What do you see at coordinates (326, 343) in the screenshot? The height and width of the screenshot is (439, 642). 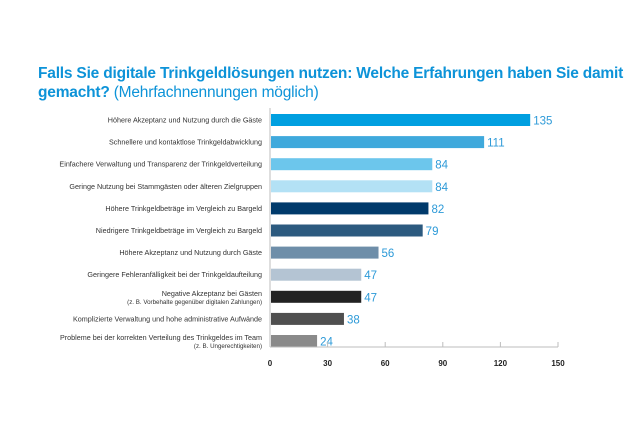 I see `value-label: 24` at bounding box center [326, 343].